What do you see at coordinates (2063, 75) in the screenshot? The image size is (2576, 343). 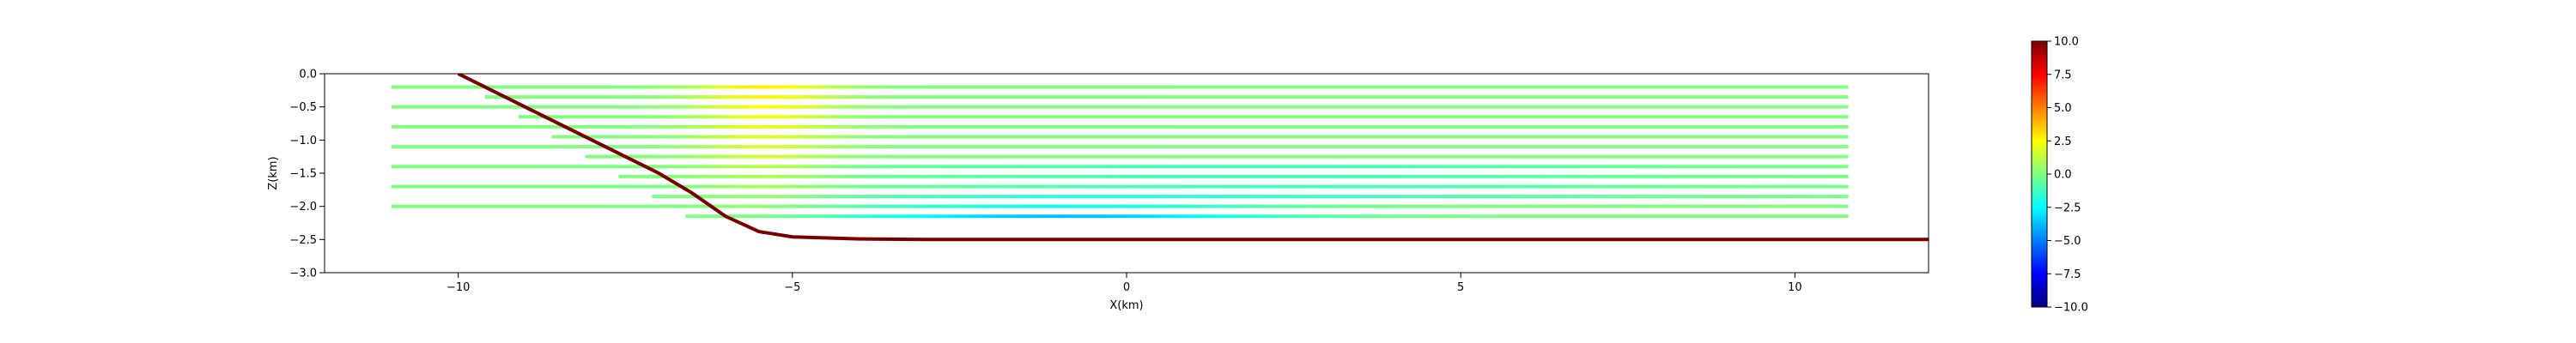 I see `colorbar-tick-label: 7.5` at bounding box center [2063, 75].